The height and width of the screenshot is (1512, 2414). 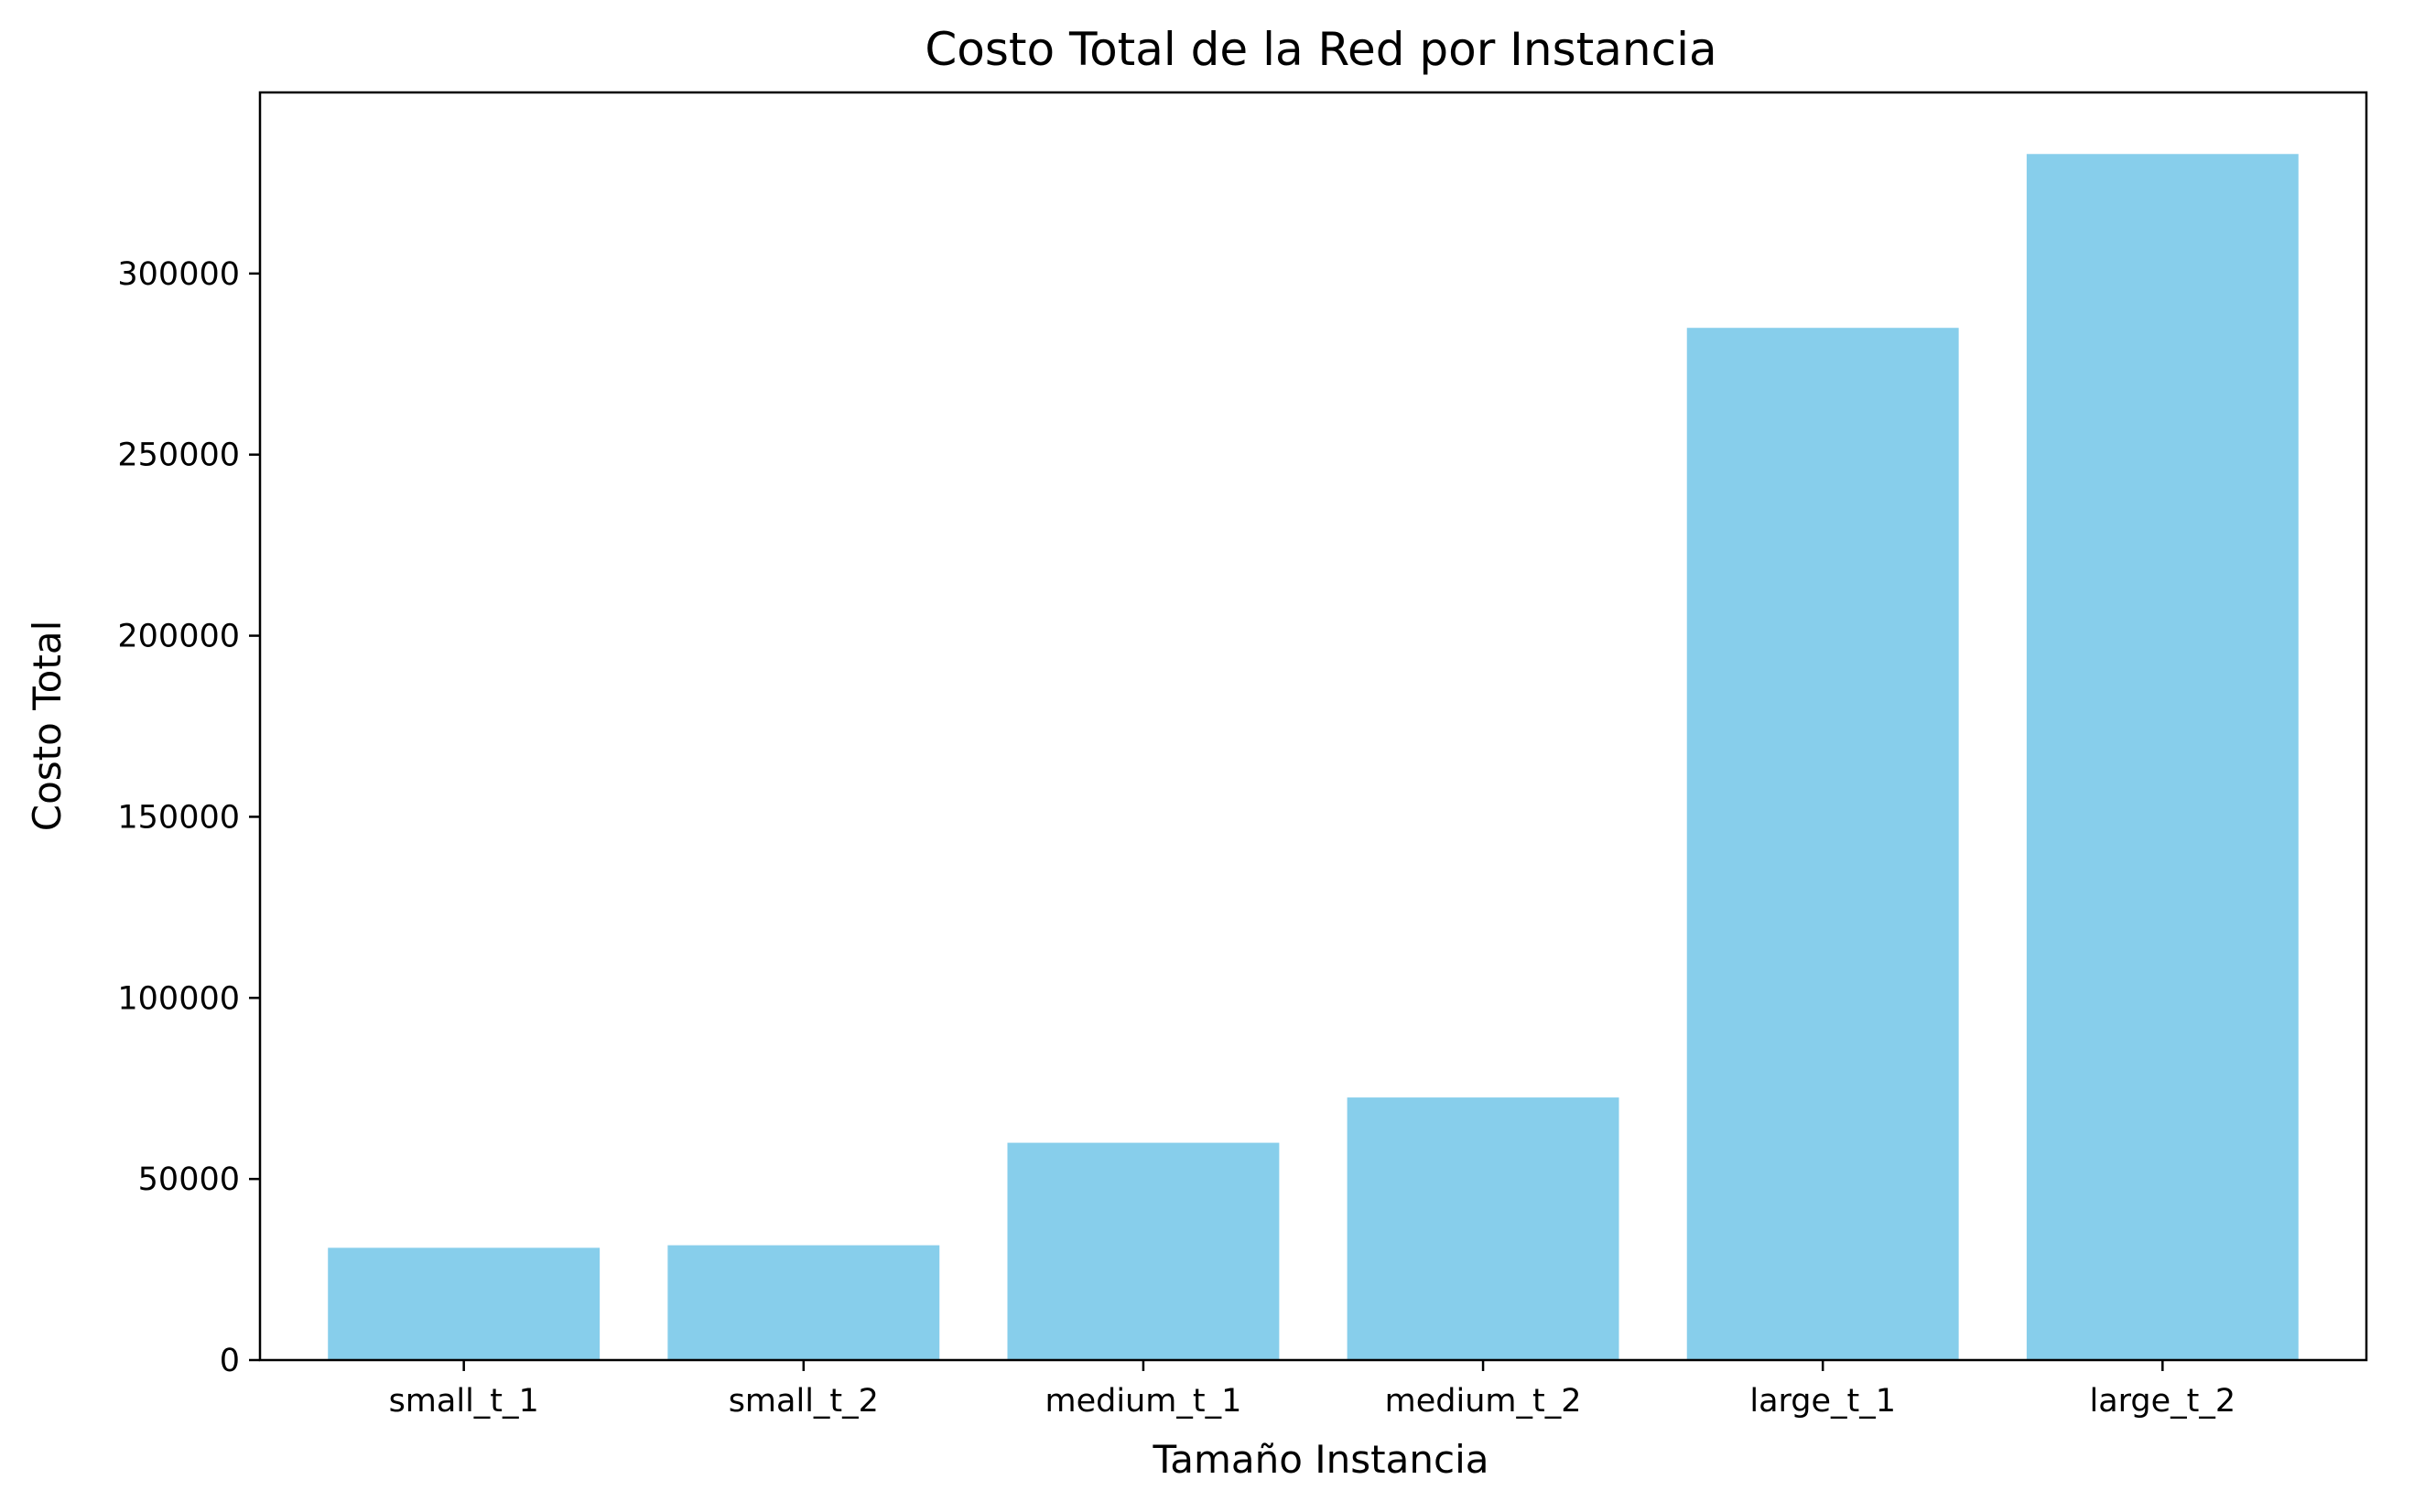 What do you see at coordinates (464, 1401) in the screenshot?
I see `x-tick-label: small_t_1` at bounding box center [464, 1401].